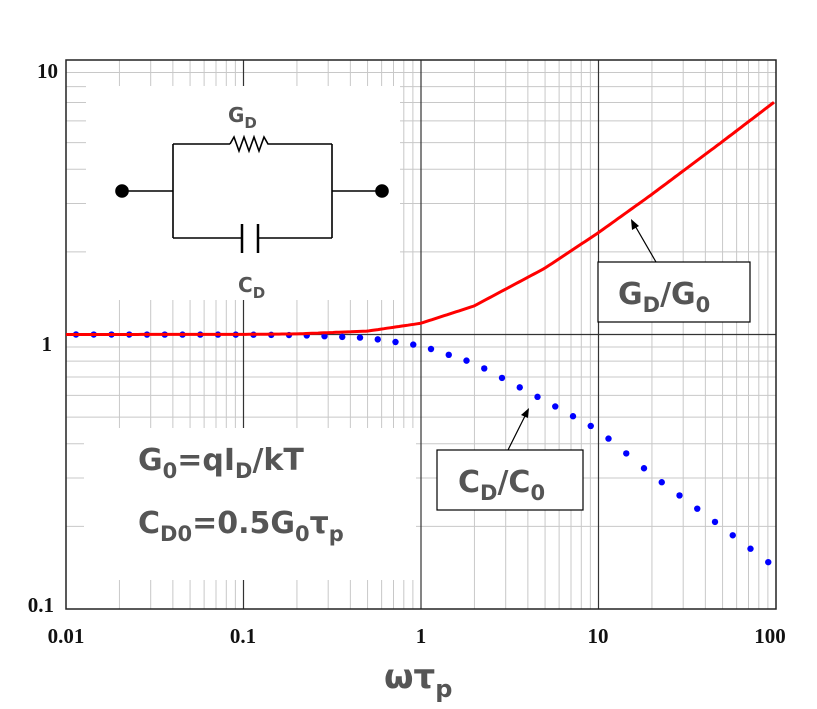 The image size is (817, 709). Describe the element at coordinates (421, 636) in the screenshot. I see `x-tick-label: 1` at that location.